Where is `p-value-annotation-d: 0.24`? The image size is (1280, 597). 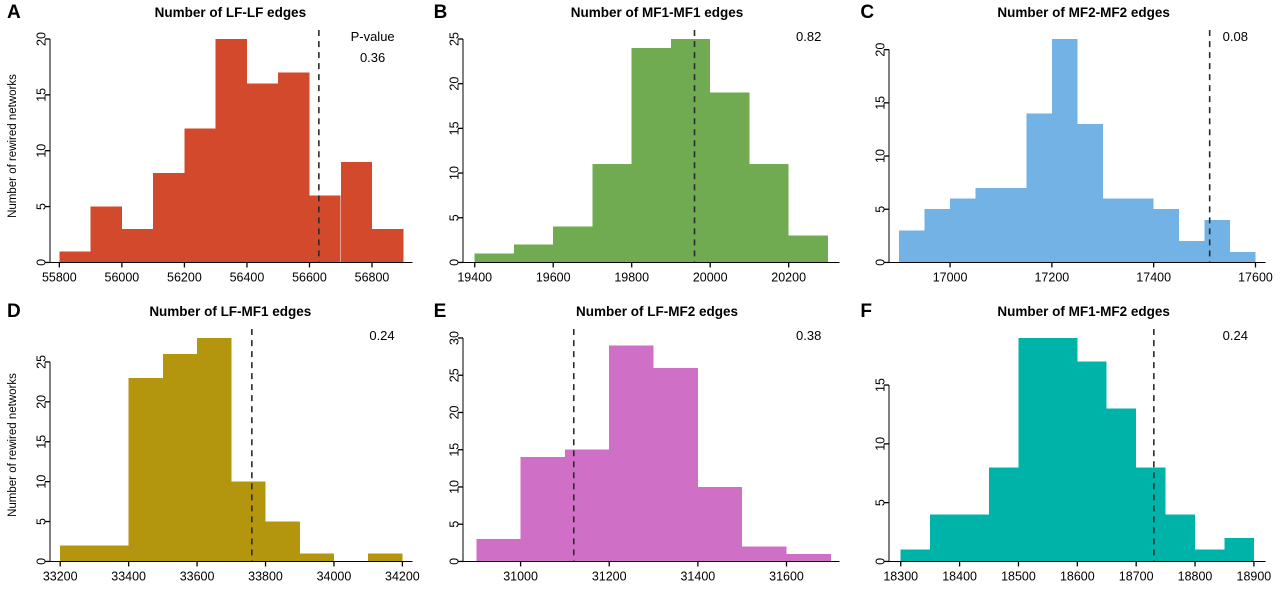 p-value-annotation-d: 0.24 is located at coordinates (381, 336).